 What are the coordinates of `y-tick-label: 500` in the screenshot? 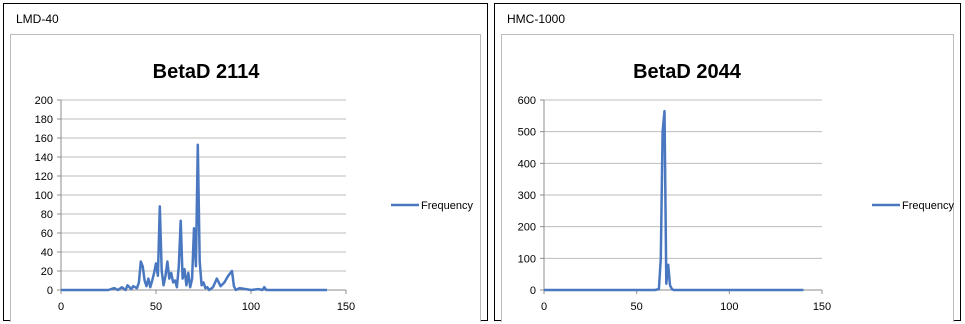 It's located at (527, 133).